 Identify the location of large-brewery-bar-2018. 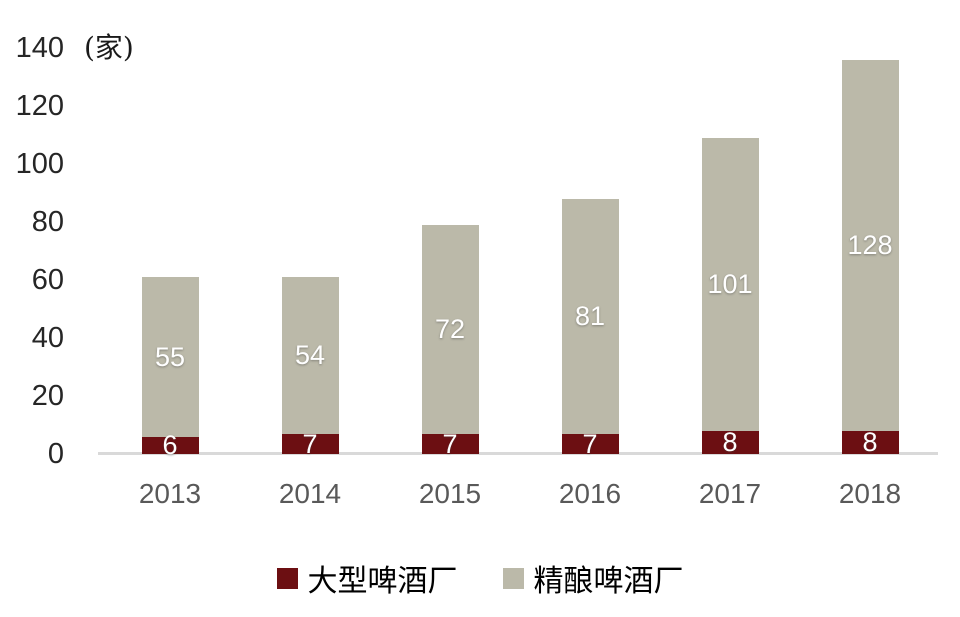
(870, 442).